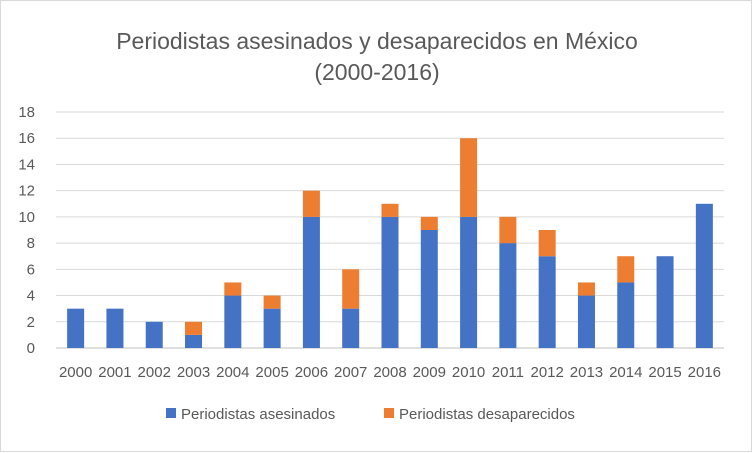 The width and height of the screenshot is (752, 453). I want to click on x-tick-label: 2010, so click(468, 372).